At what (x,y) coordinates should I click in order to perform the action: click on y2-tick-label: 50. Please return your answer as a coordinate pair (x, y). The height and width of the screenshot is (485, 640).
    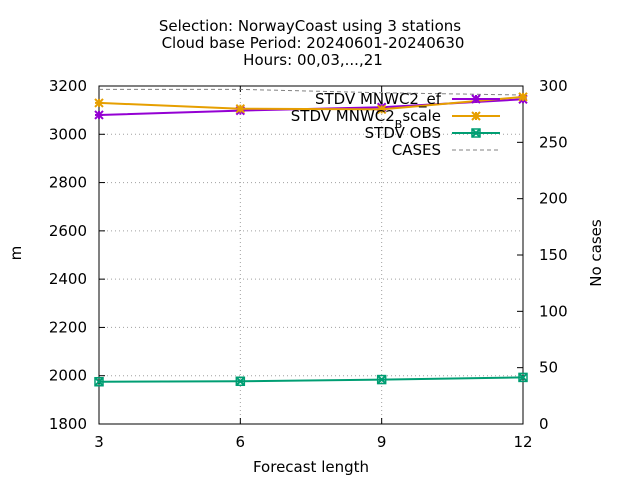
    Looking at the image, I should click on (548, 368).